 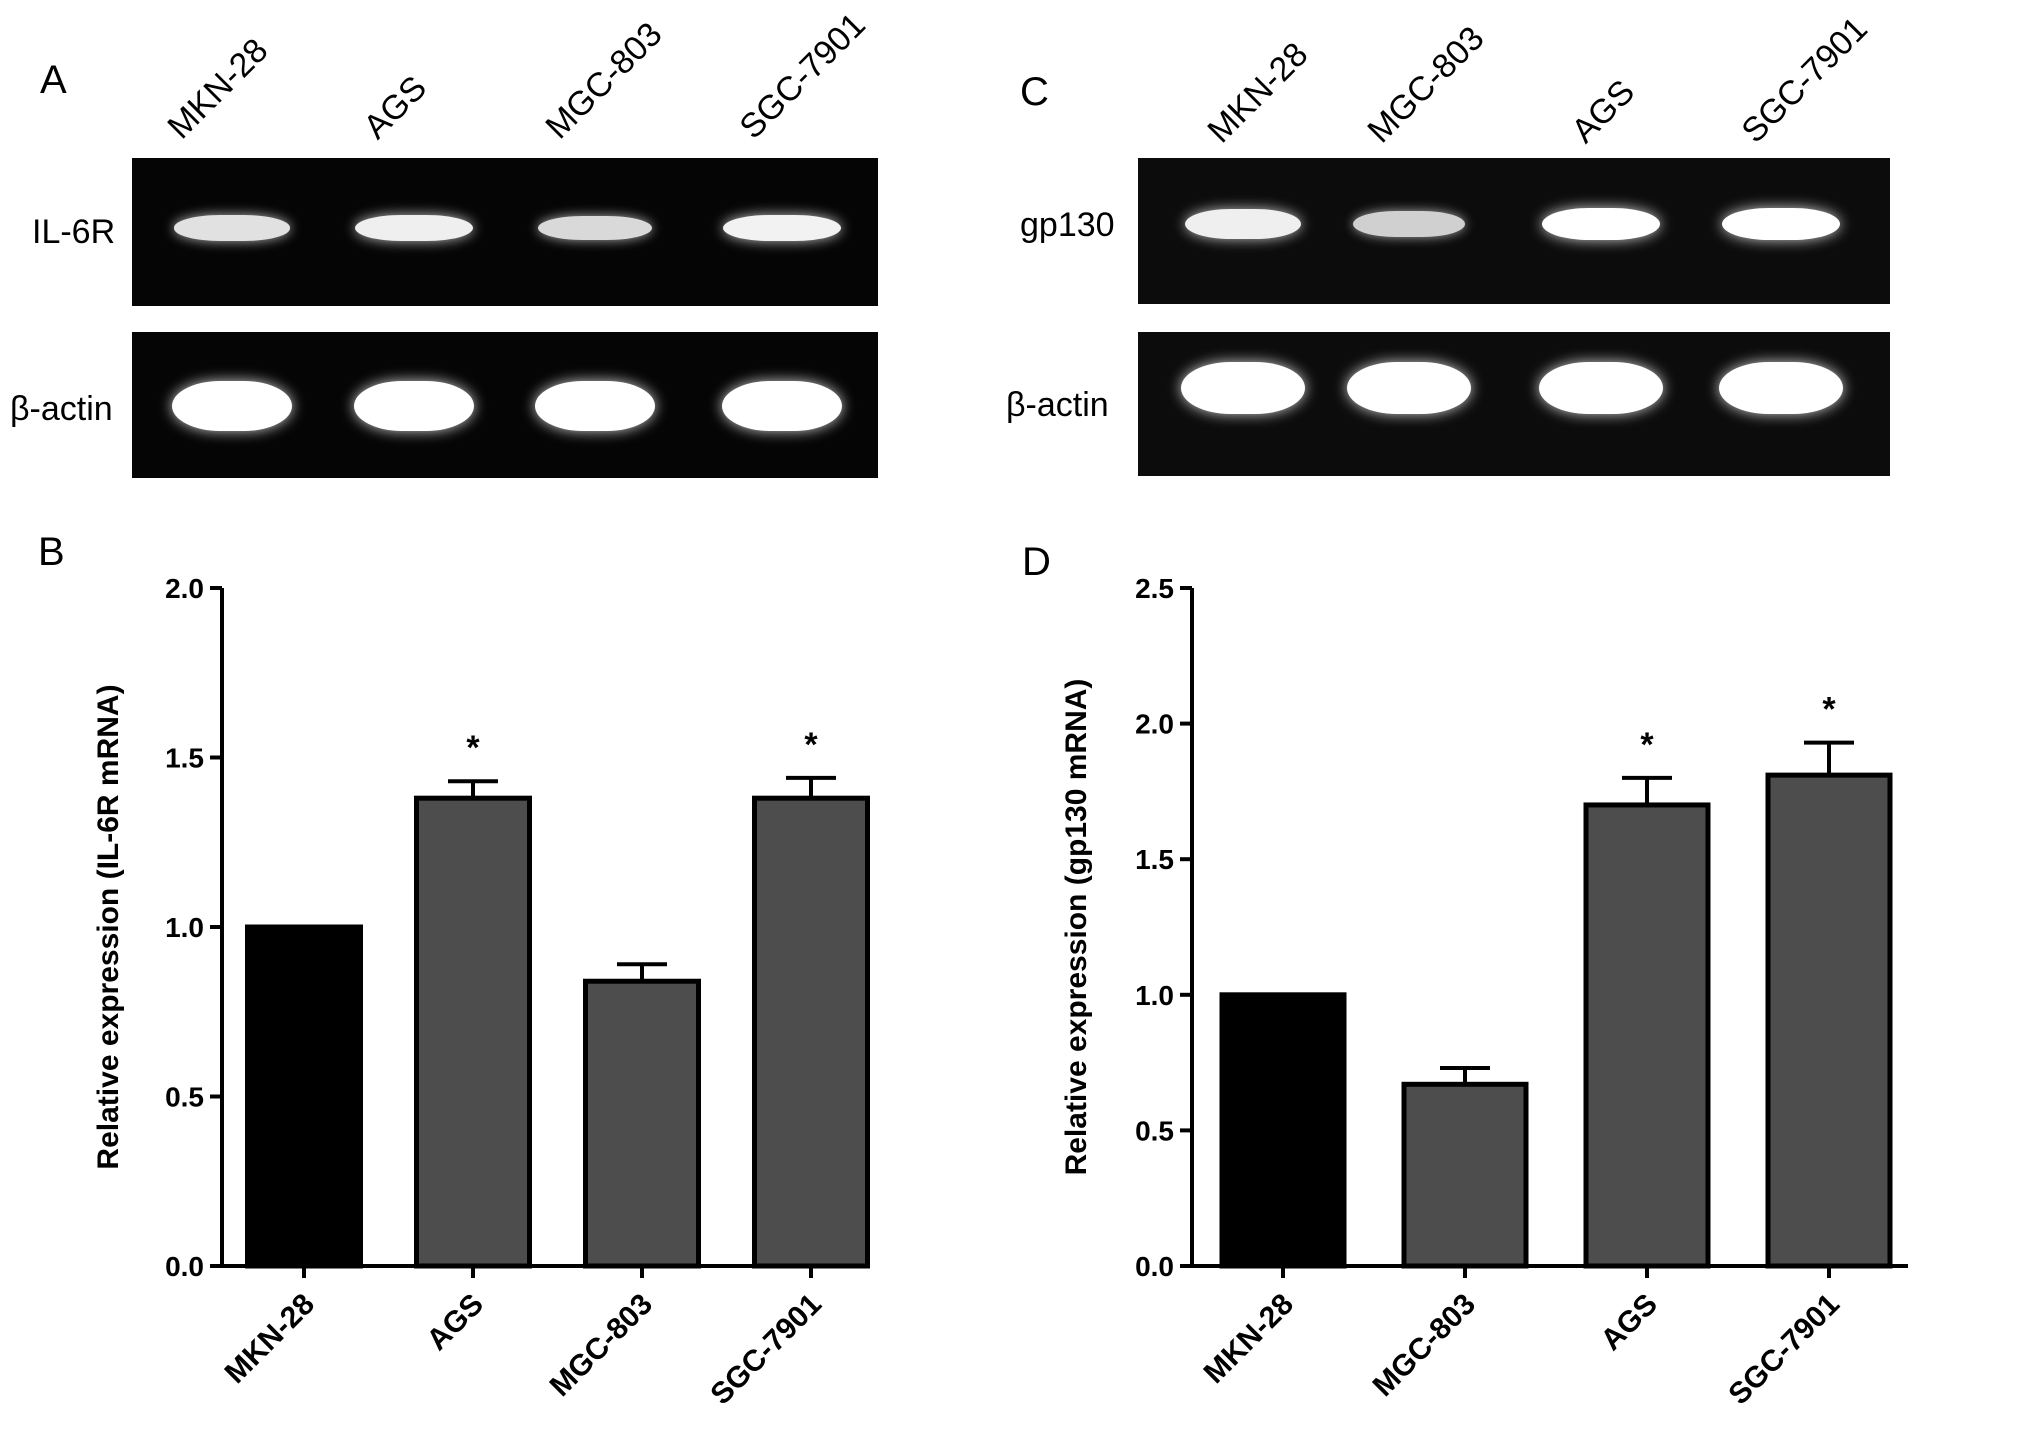 What do you see at coordinates (1784, 1350) in the screenshot?
I see `x-tick-label: SGC-7901` at bounding box center [1784, 1350].